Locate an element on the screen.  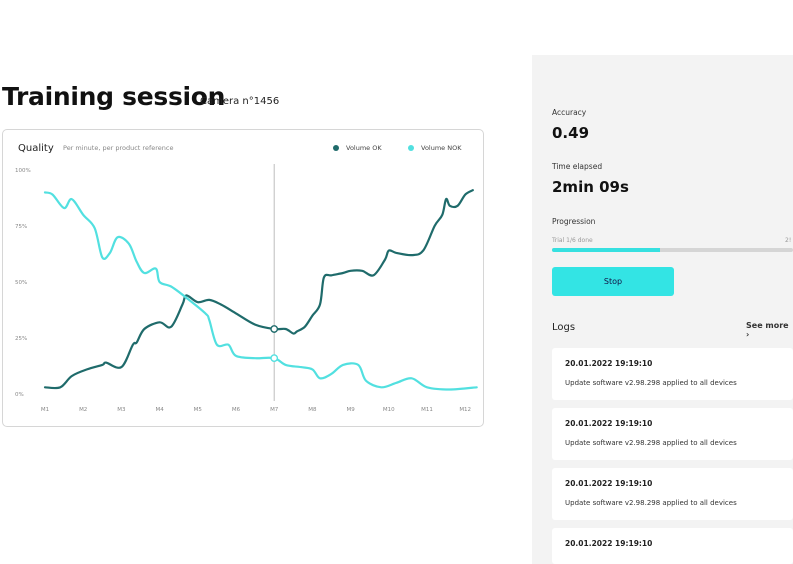
progress-bar is located at coordinates (672, 250).